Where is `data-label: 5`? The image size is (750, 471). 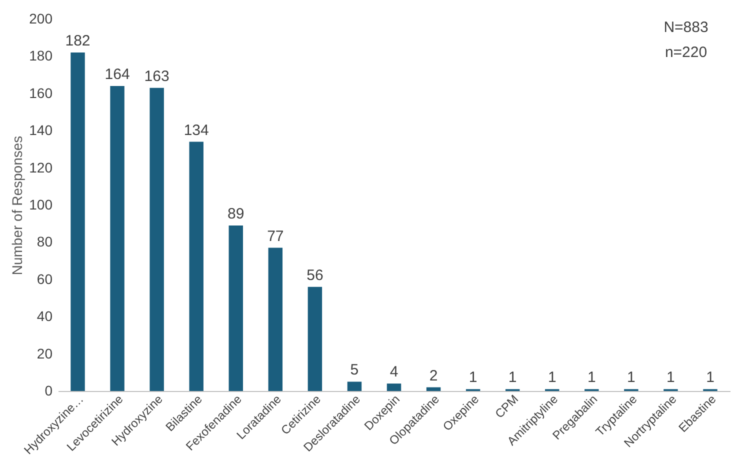
data-label: 5 is located at coordinates (354, 370).